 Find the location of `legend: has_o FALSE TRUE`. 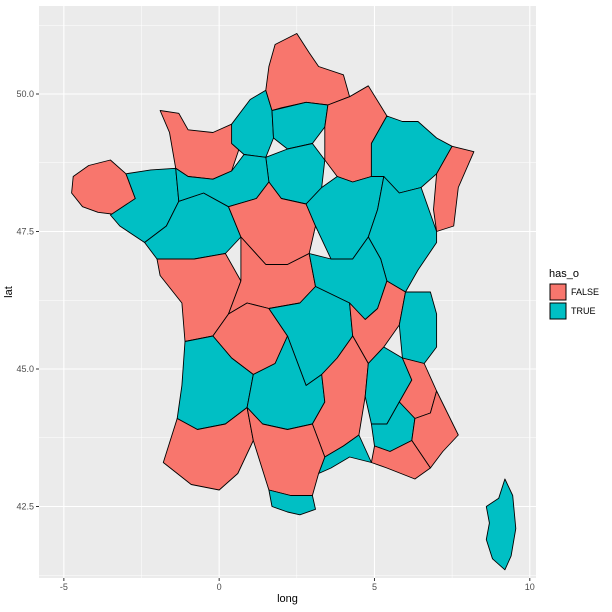

legend: has_o FALSE TRUE is located at coordinates (574, 294).